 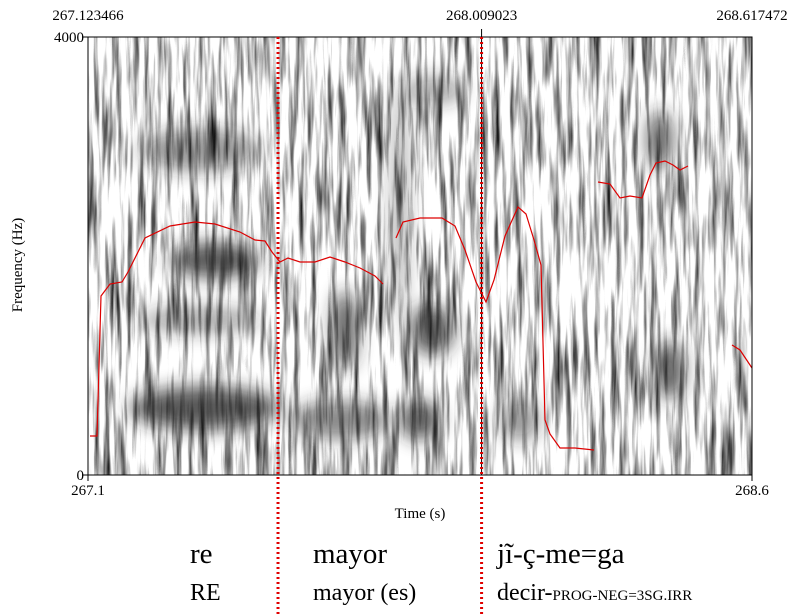 What do you see at coordinates (88, 16) in the screenshot?
I see `window-start-label: 267.123466` at bounding box center [88, 16].